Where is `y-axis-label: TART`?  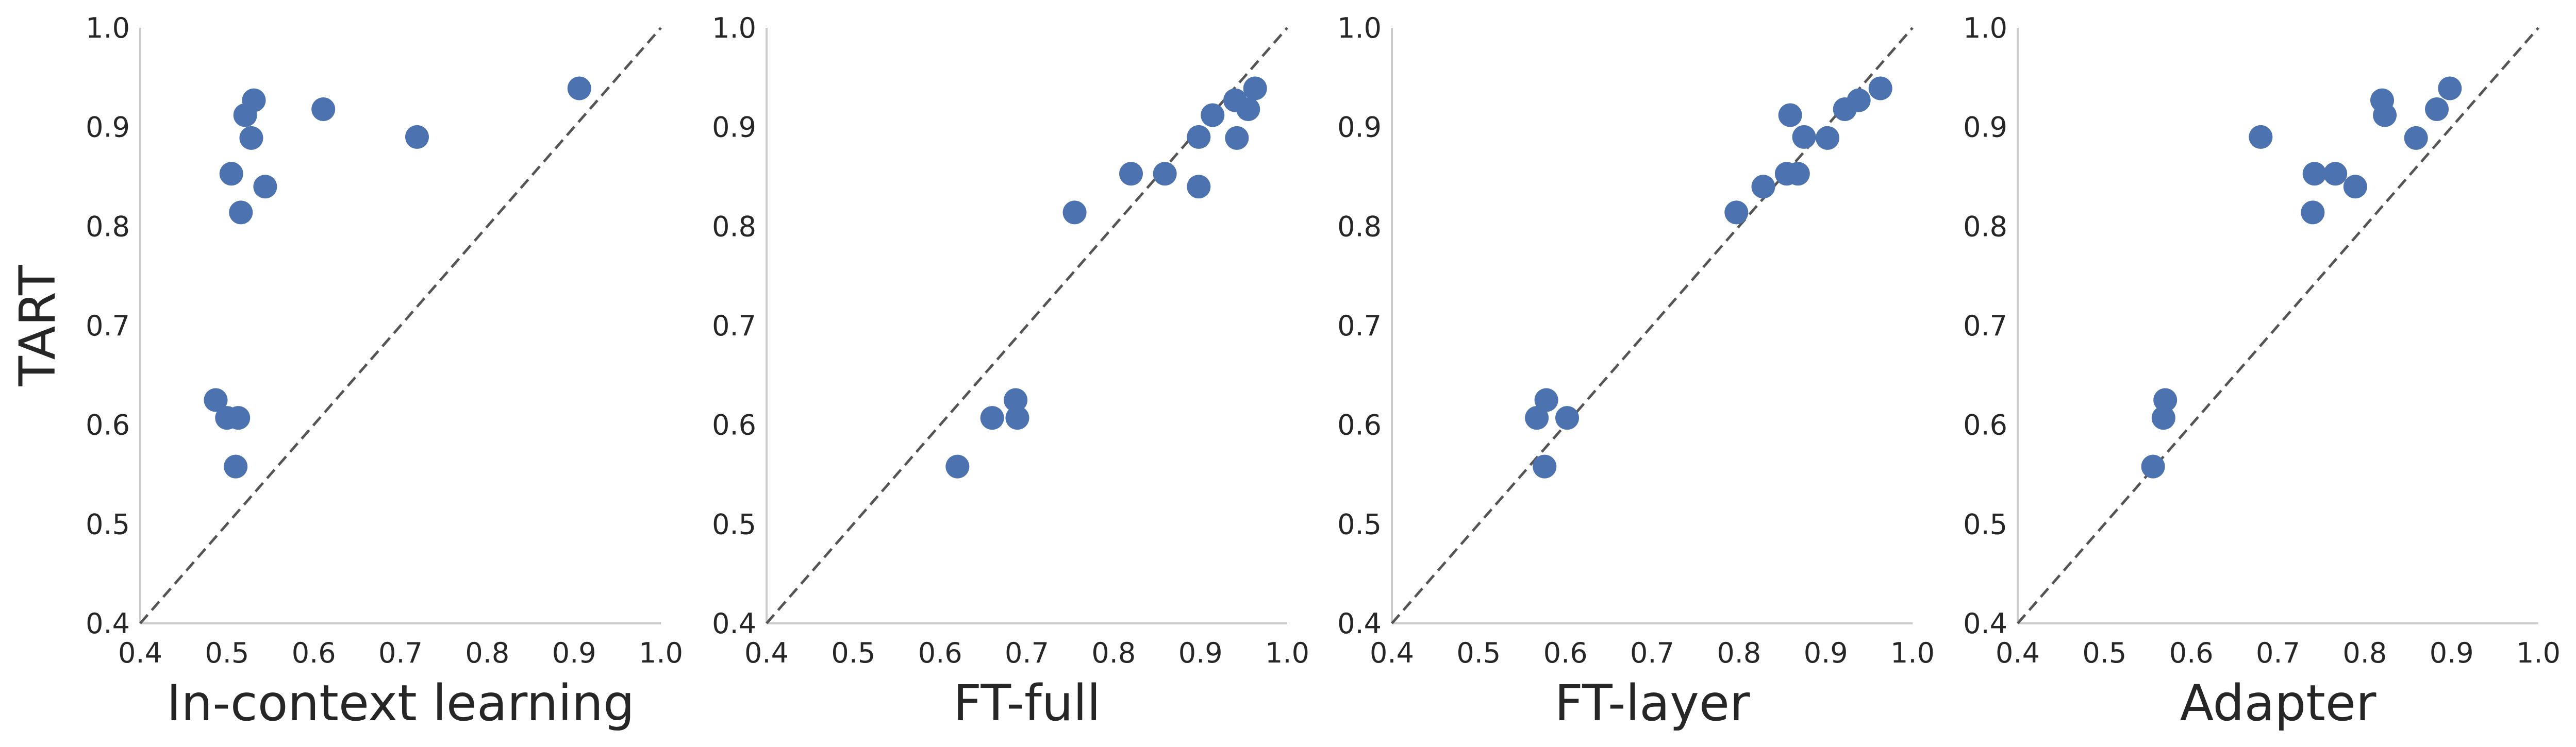
y-axis-label: TART is located at coordinates (38, 326).